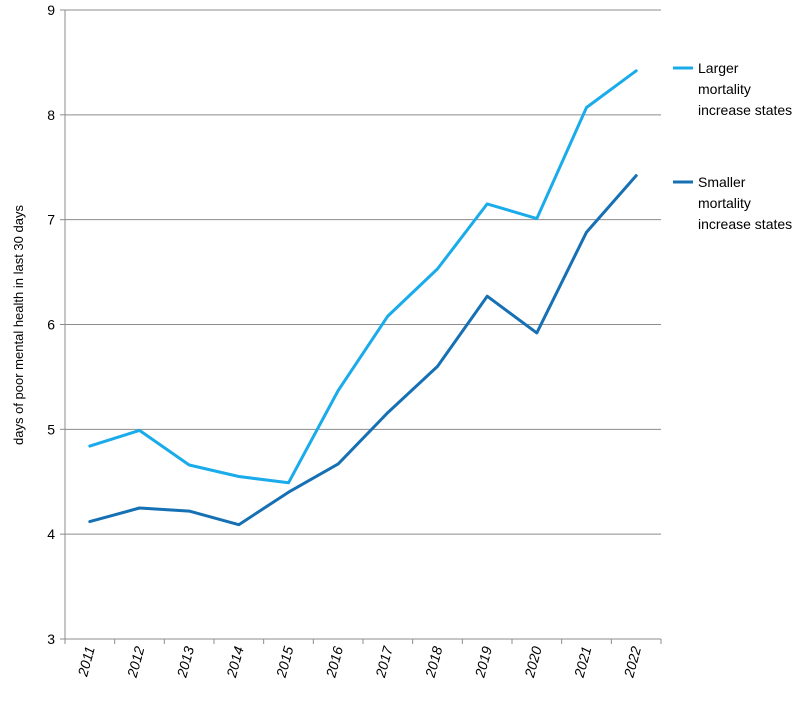  What do you see at coordinates (334, 661) in the screenshot?
I see `x-tick-label: 2016` at bounding box center [334, 661].